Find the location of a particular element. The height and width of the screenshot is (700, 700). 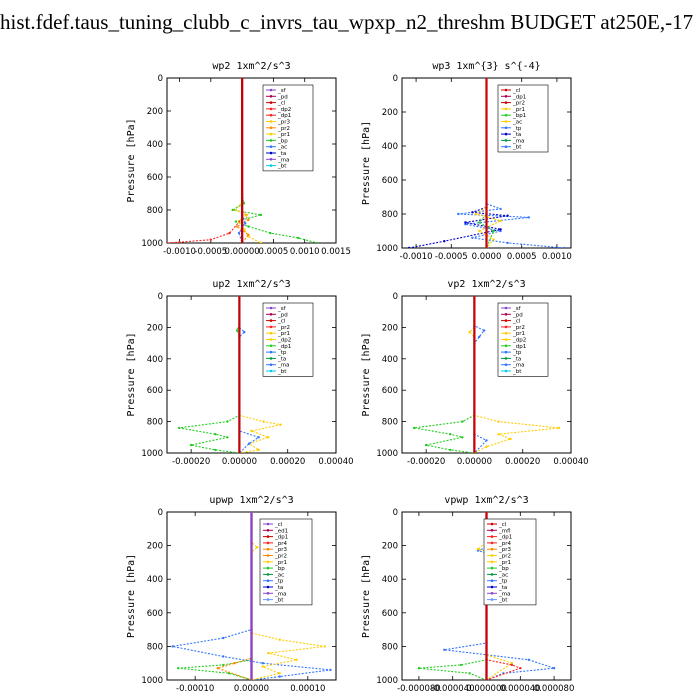

y-tick-label: 1000 is located at coordinates (387, 454).